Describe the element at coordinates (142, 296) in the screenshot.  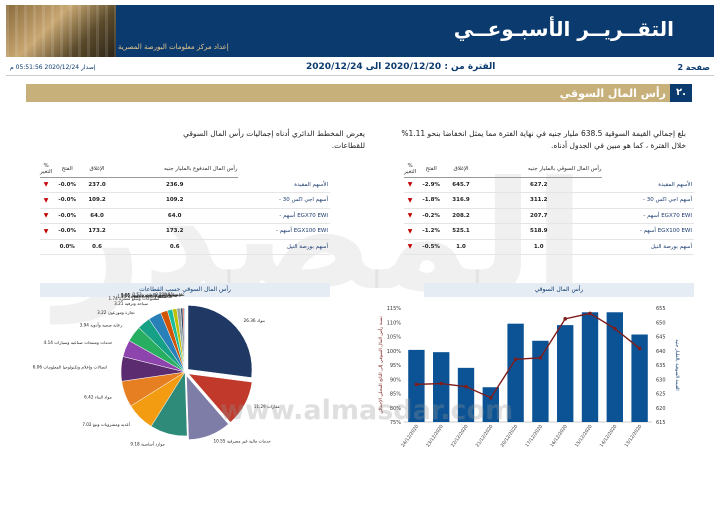
I see `slice-label: 1.25 طاقة وخدمات مساندة` at that location.